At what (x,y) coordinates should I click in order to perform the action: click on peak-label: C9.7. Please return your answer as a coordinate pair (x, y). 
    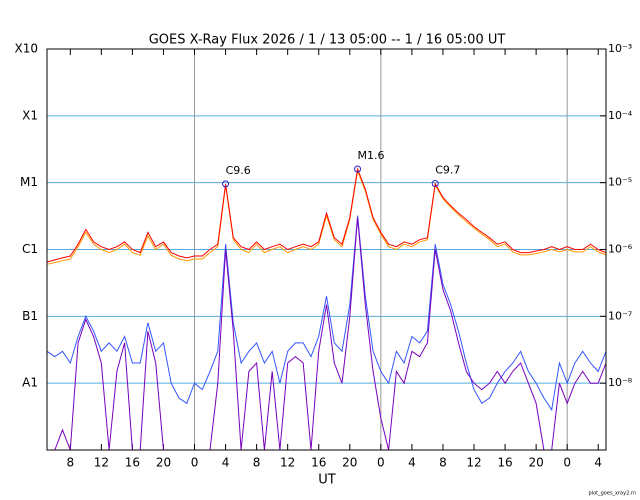
    Looking at the image, I should click on (447, 170).